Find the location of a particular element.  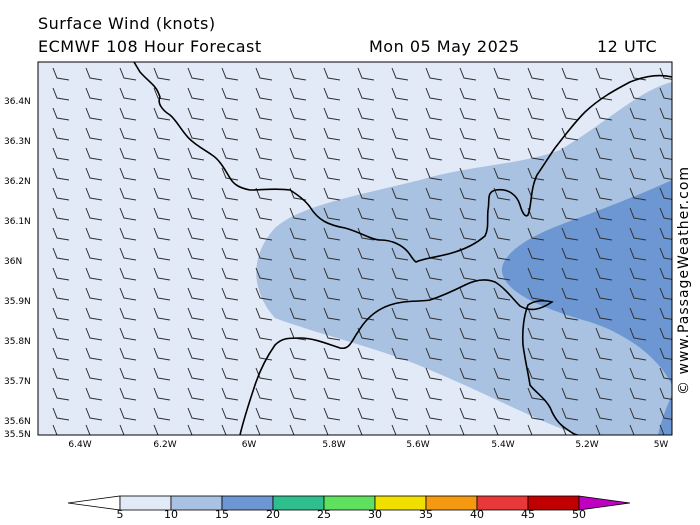

colorbar-tick-10: 10 is located at coordinates (171, 514).